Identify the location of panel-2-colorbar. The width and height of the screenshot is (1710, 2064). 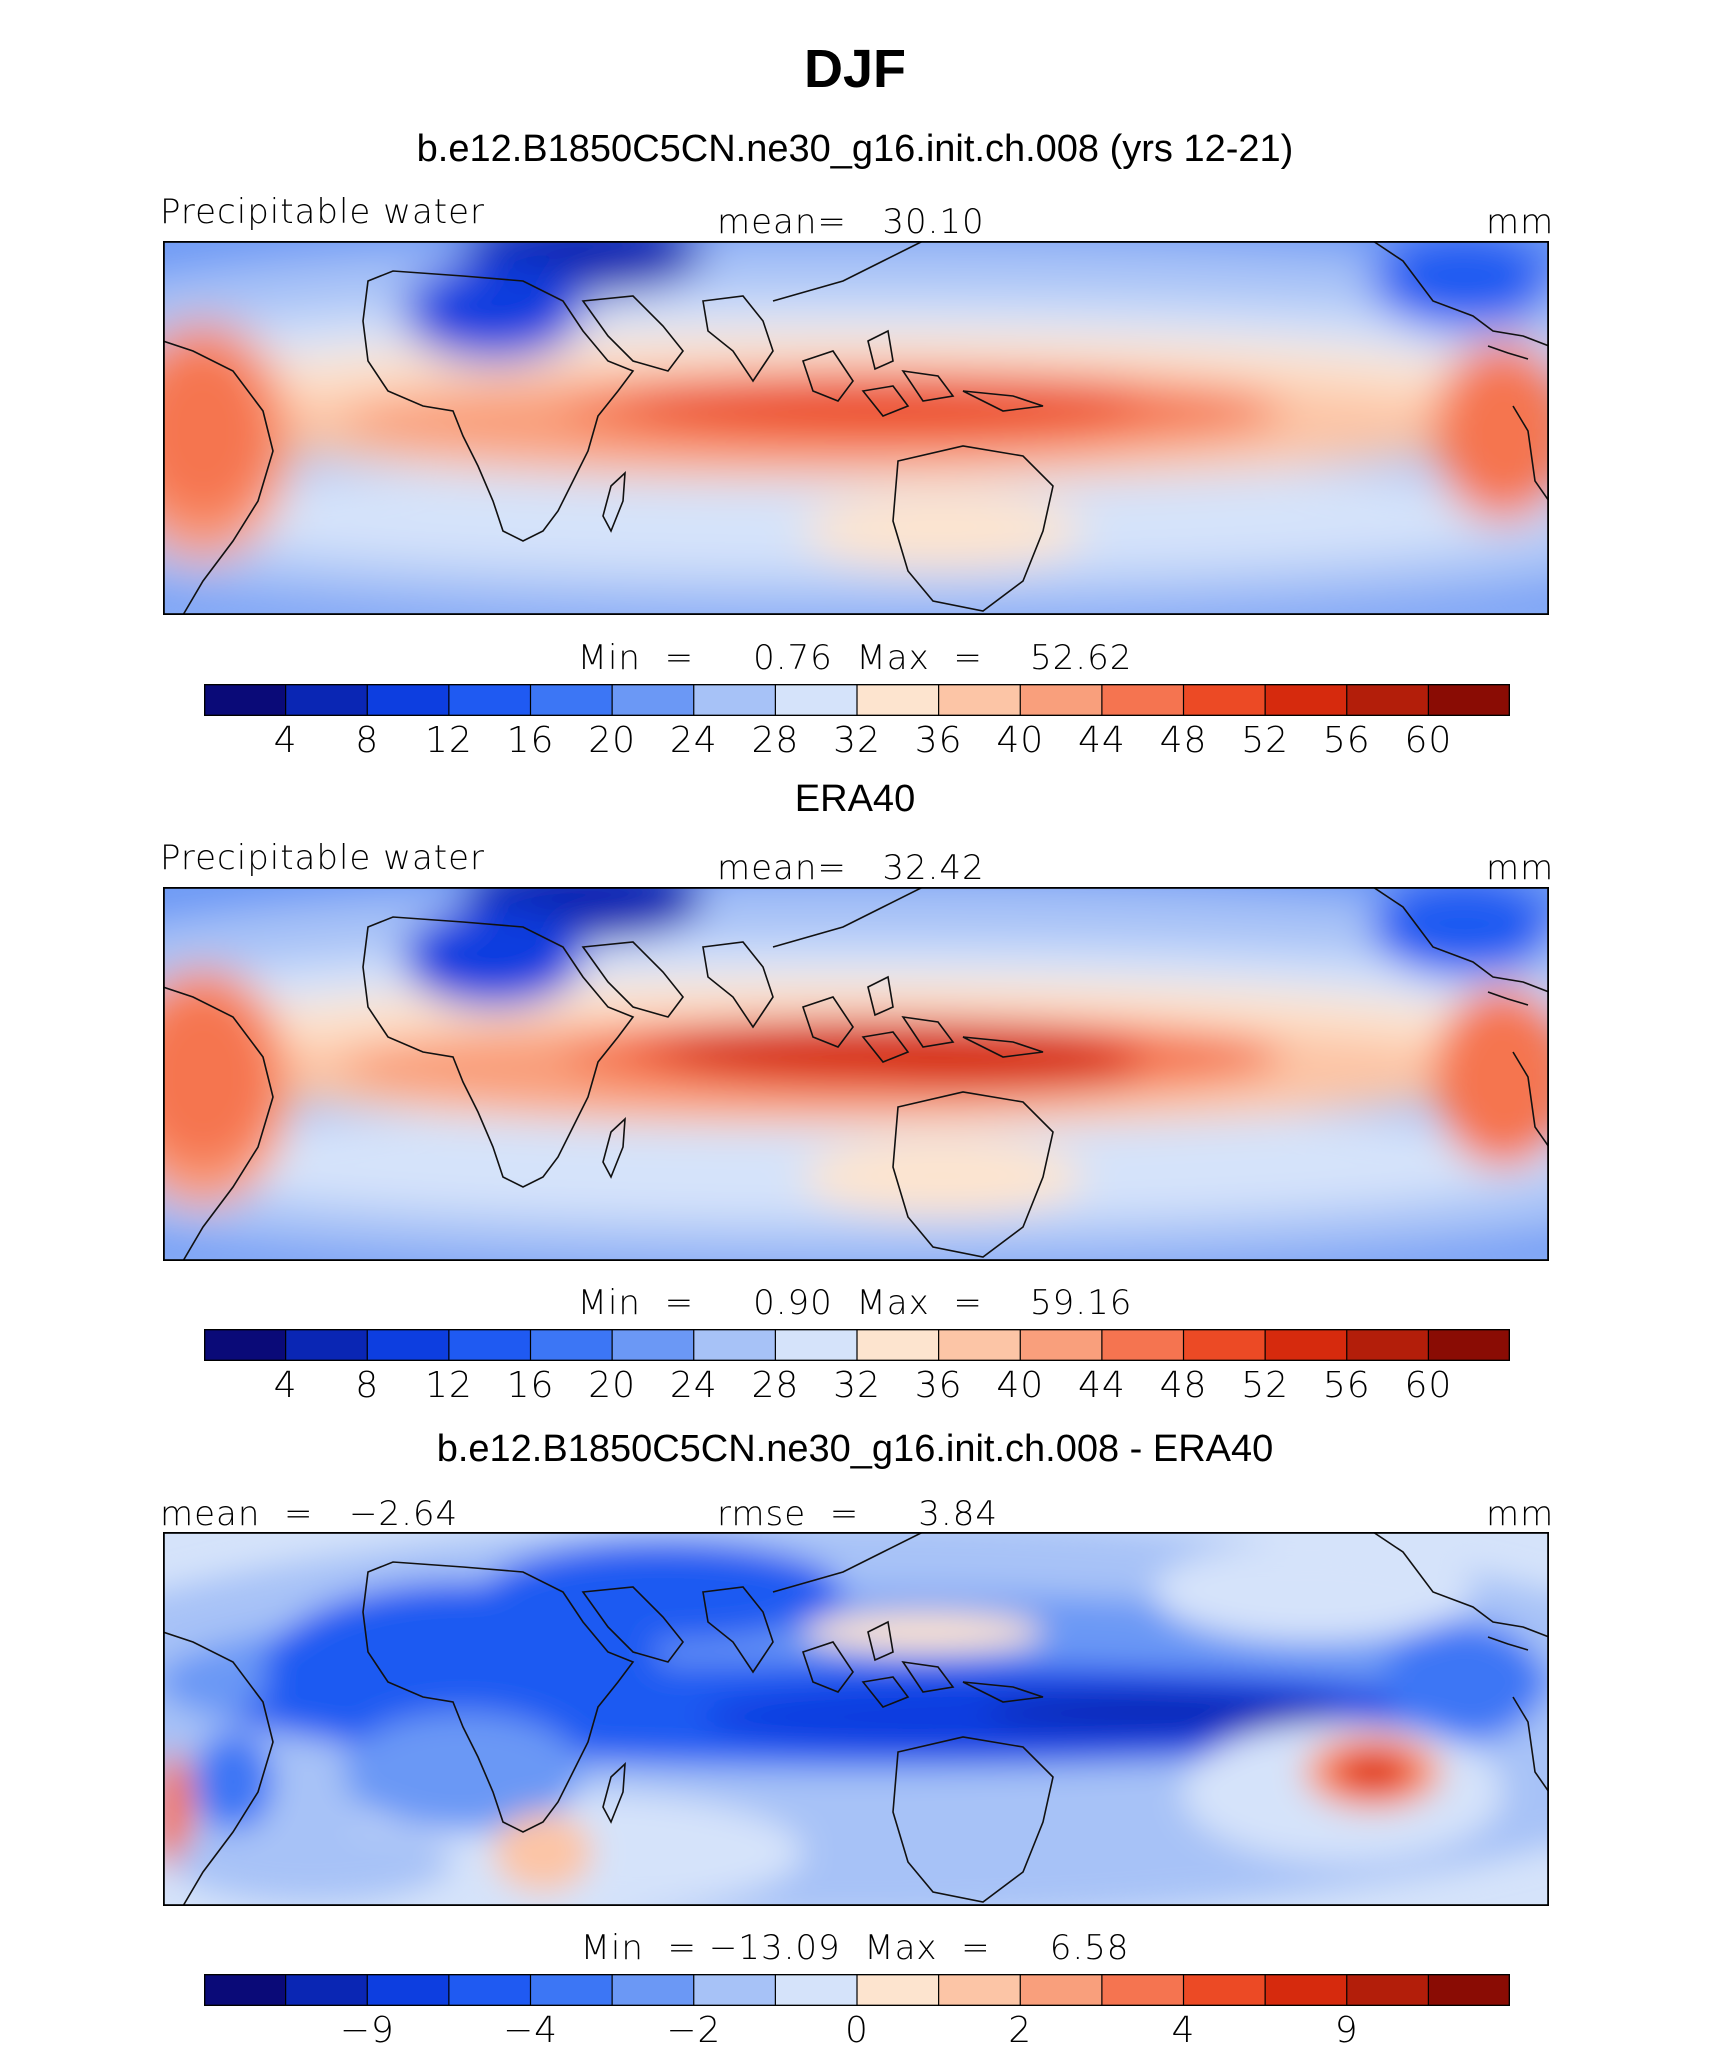
(857, 1345).